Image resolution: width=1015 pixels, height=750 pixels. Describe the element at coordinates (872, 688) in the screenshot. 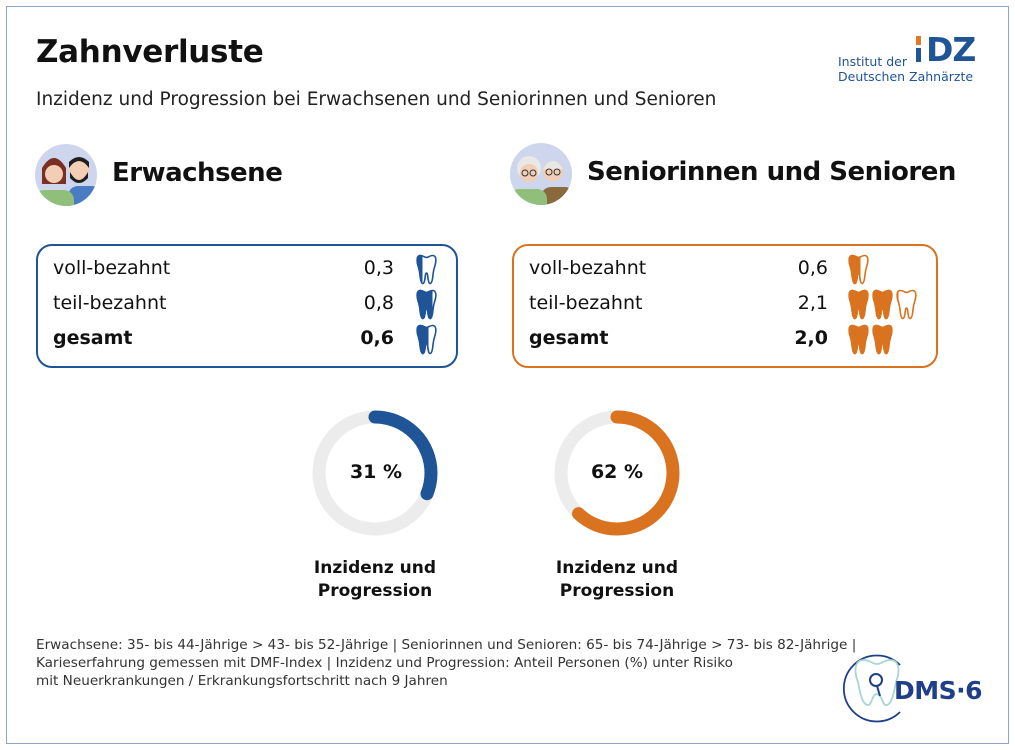

I see `tooth-magnifier-icon` at that location.